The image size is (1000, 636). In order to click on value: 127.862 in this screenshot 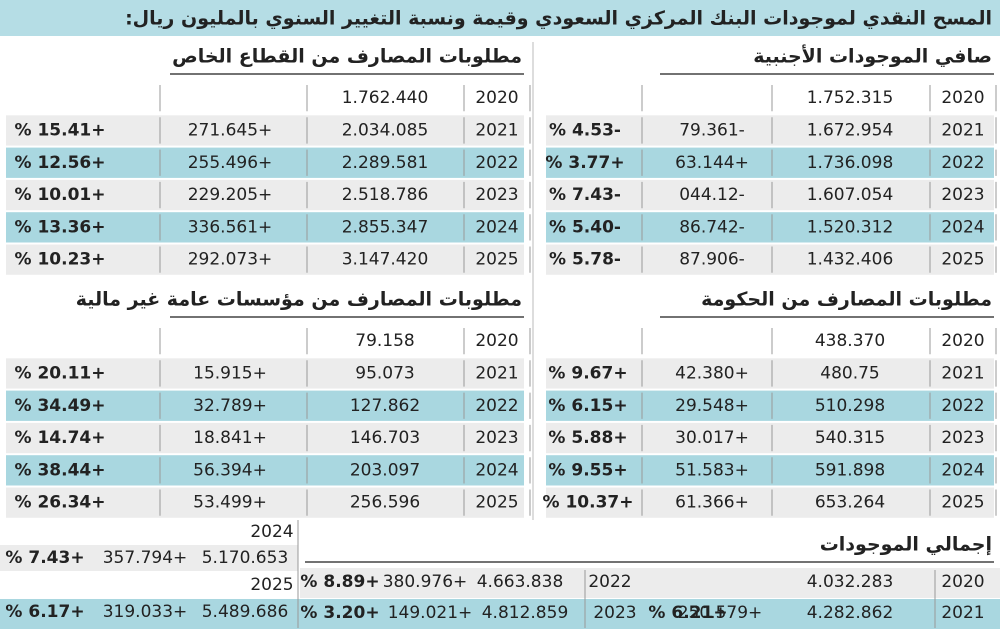, I will do `click(385, 406)`.